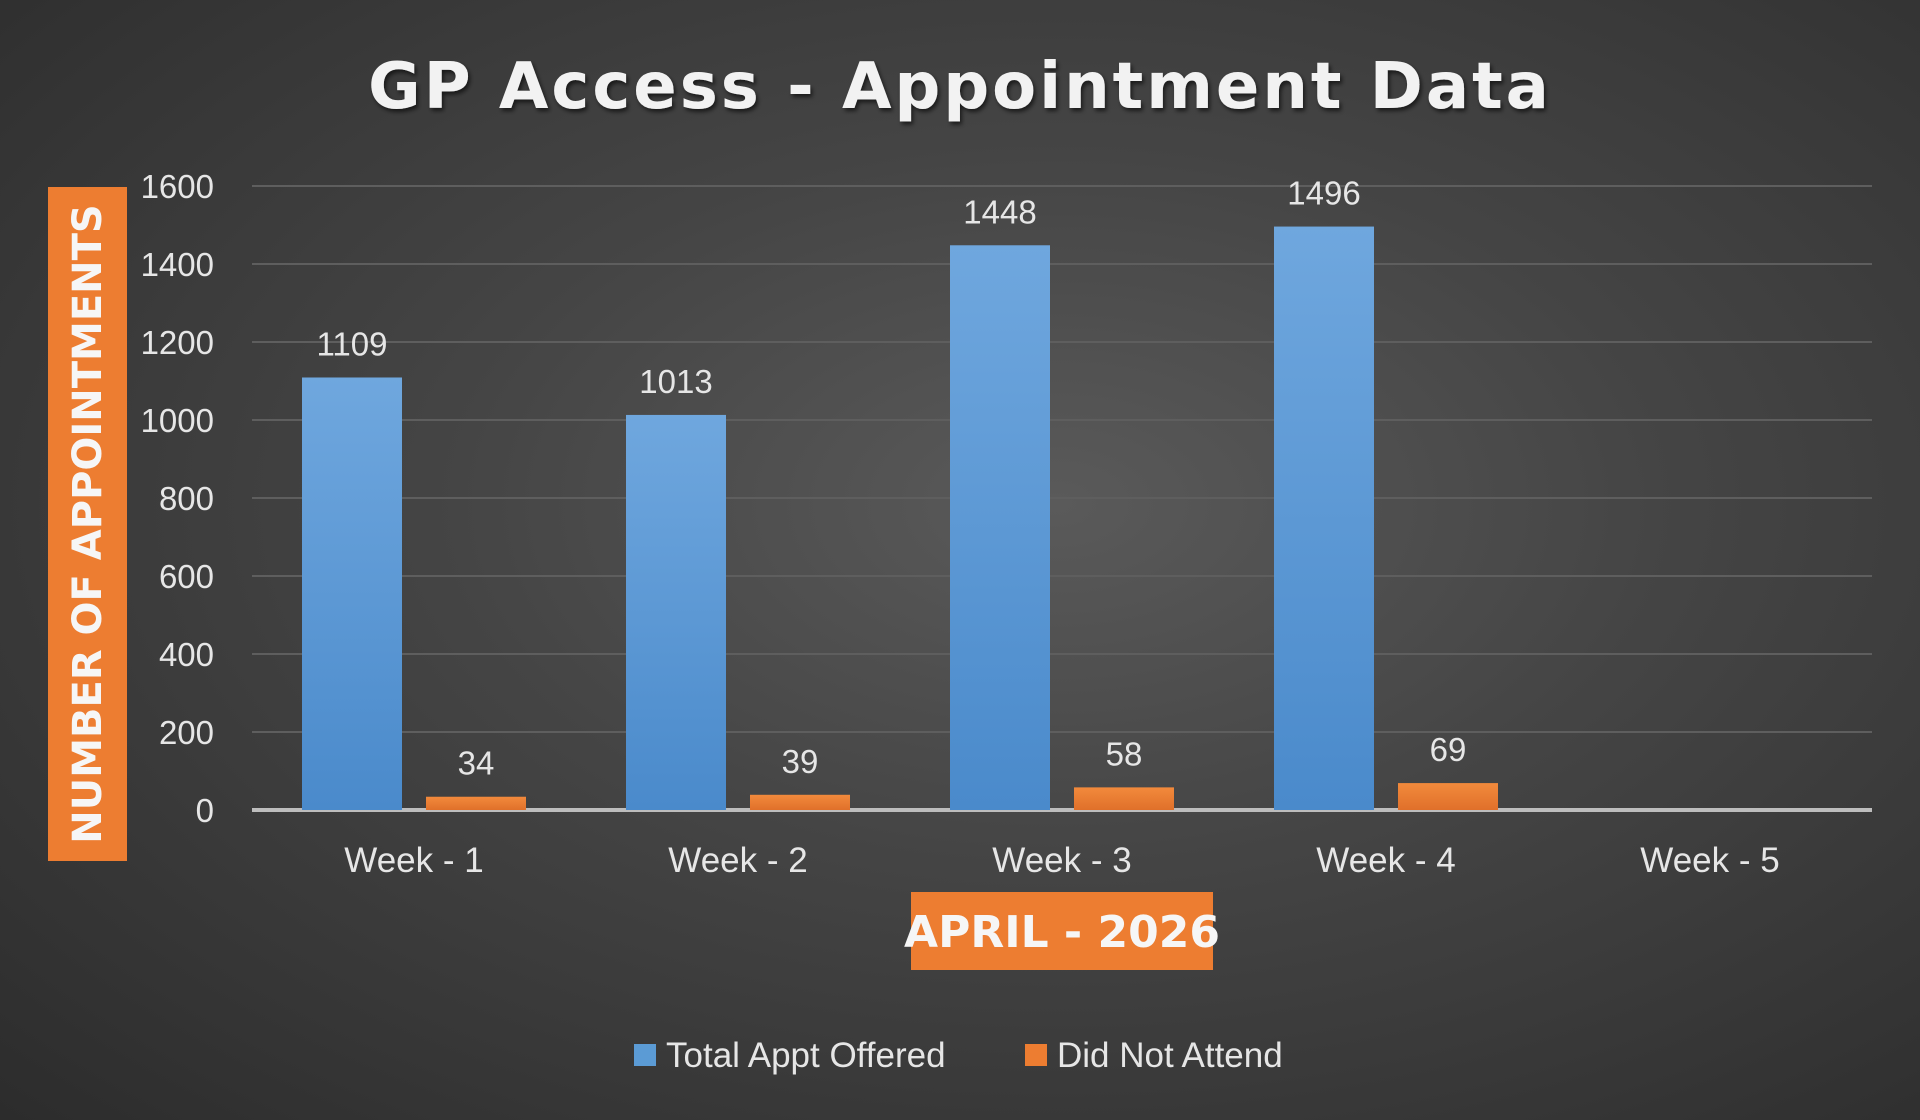 The height and width of the screenshot is (1120, 1920). I want to click on y-tick-label: 600, so click(186, 576).